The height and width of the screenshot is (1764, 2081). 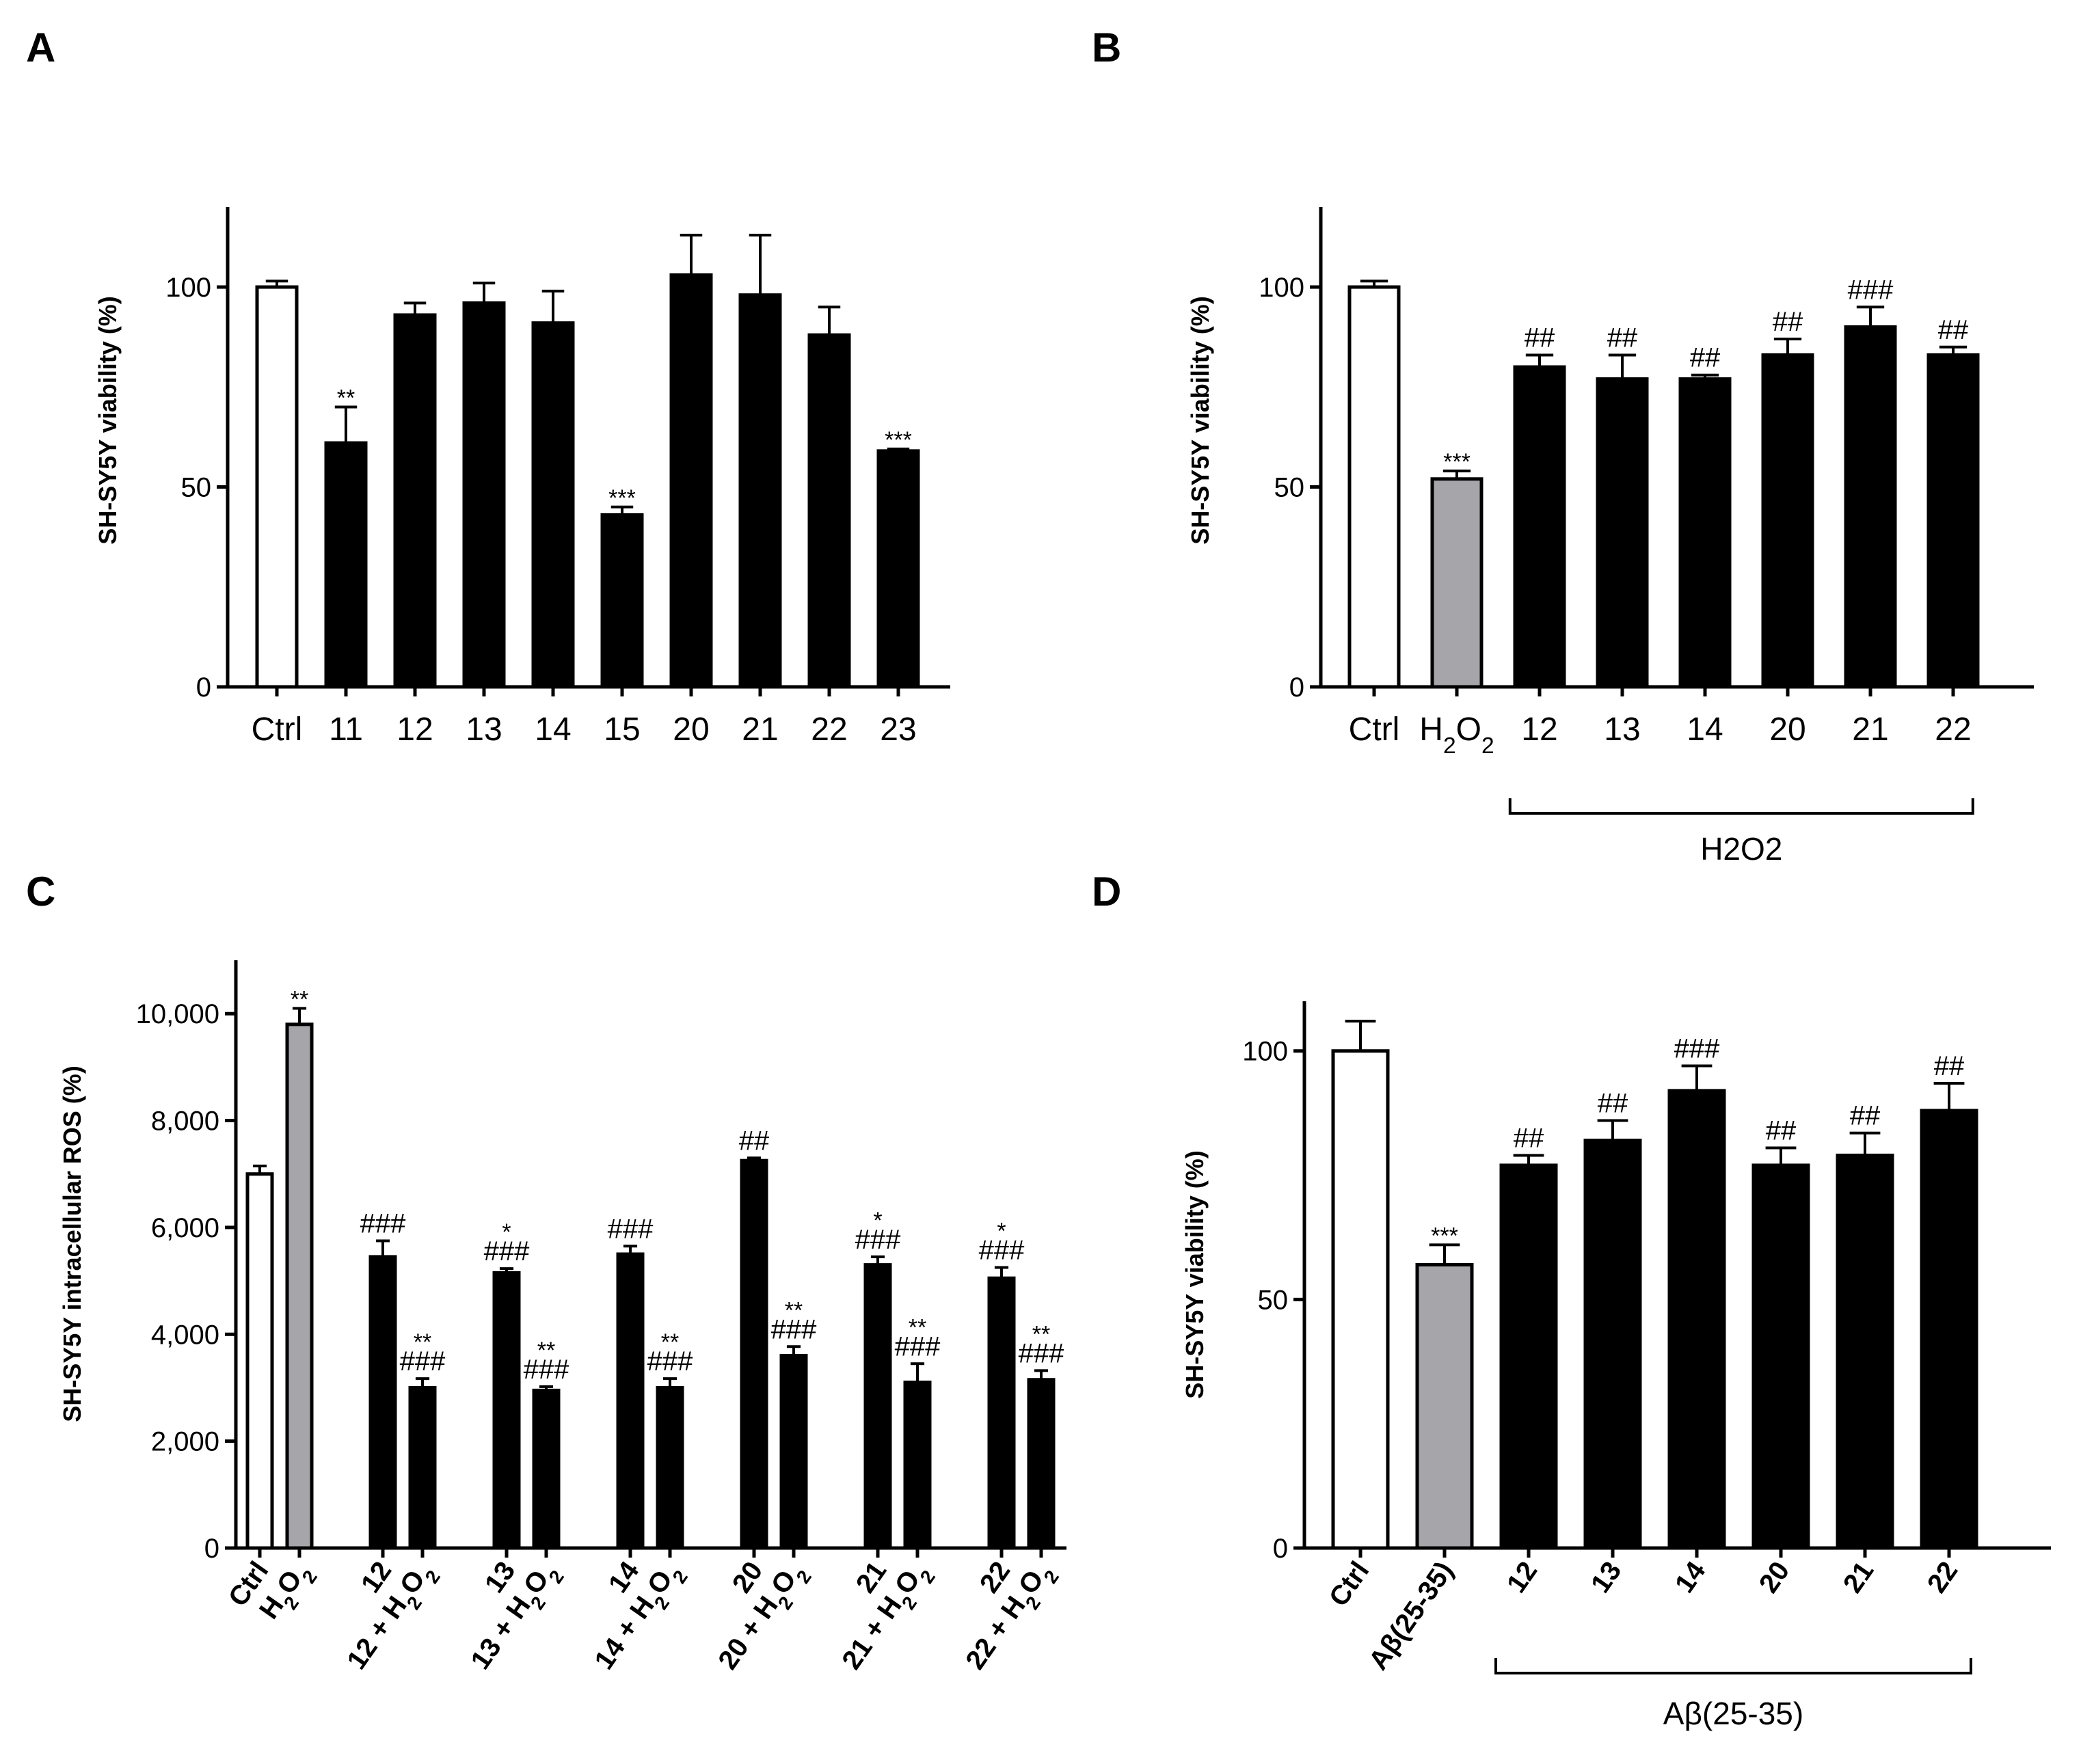 I want to click on panel-letter-c: C, so click(x=41, y=891).